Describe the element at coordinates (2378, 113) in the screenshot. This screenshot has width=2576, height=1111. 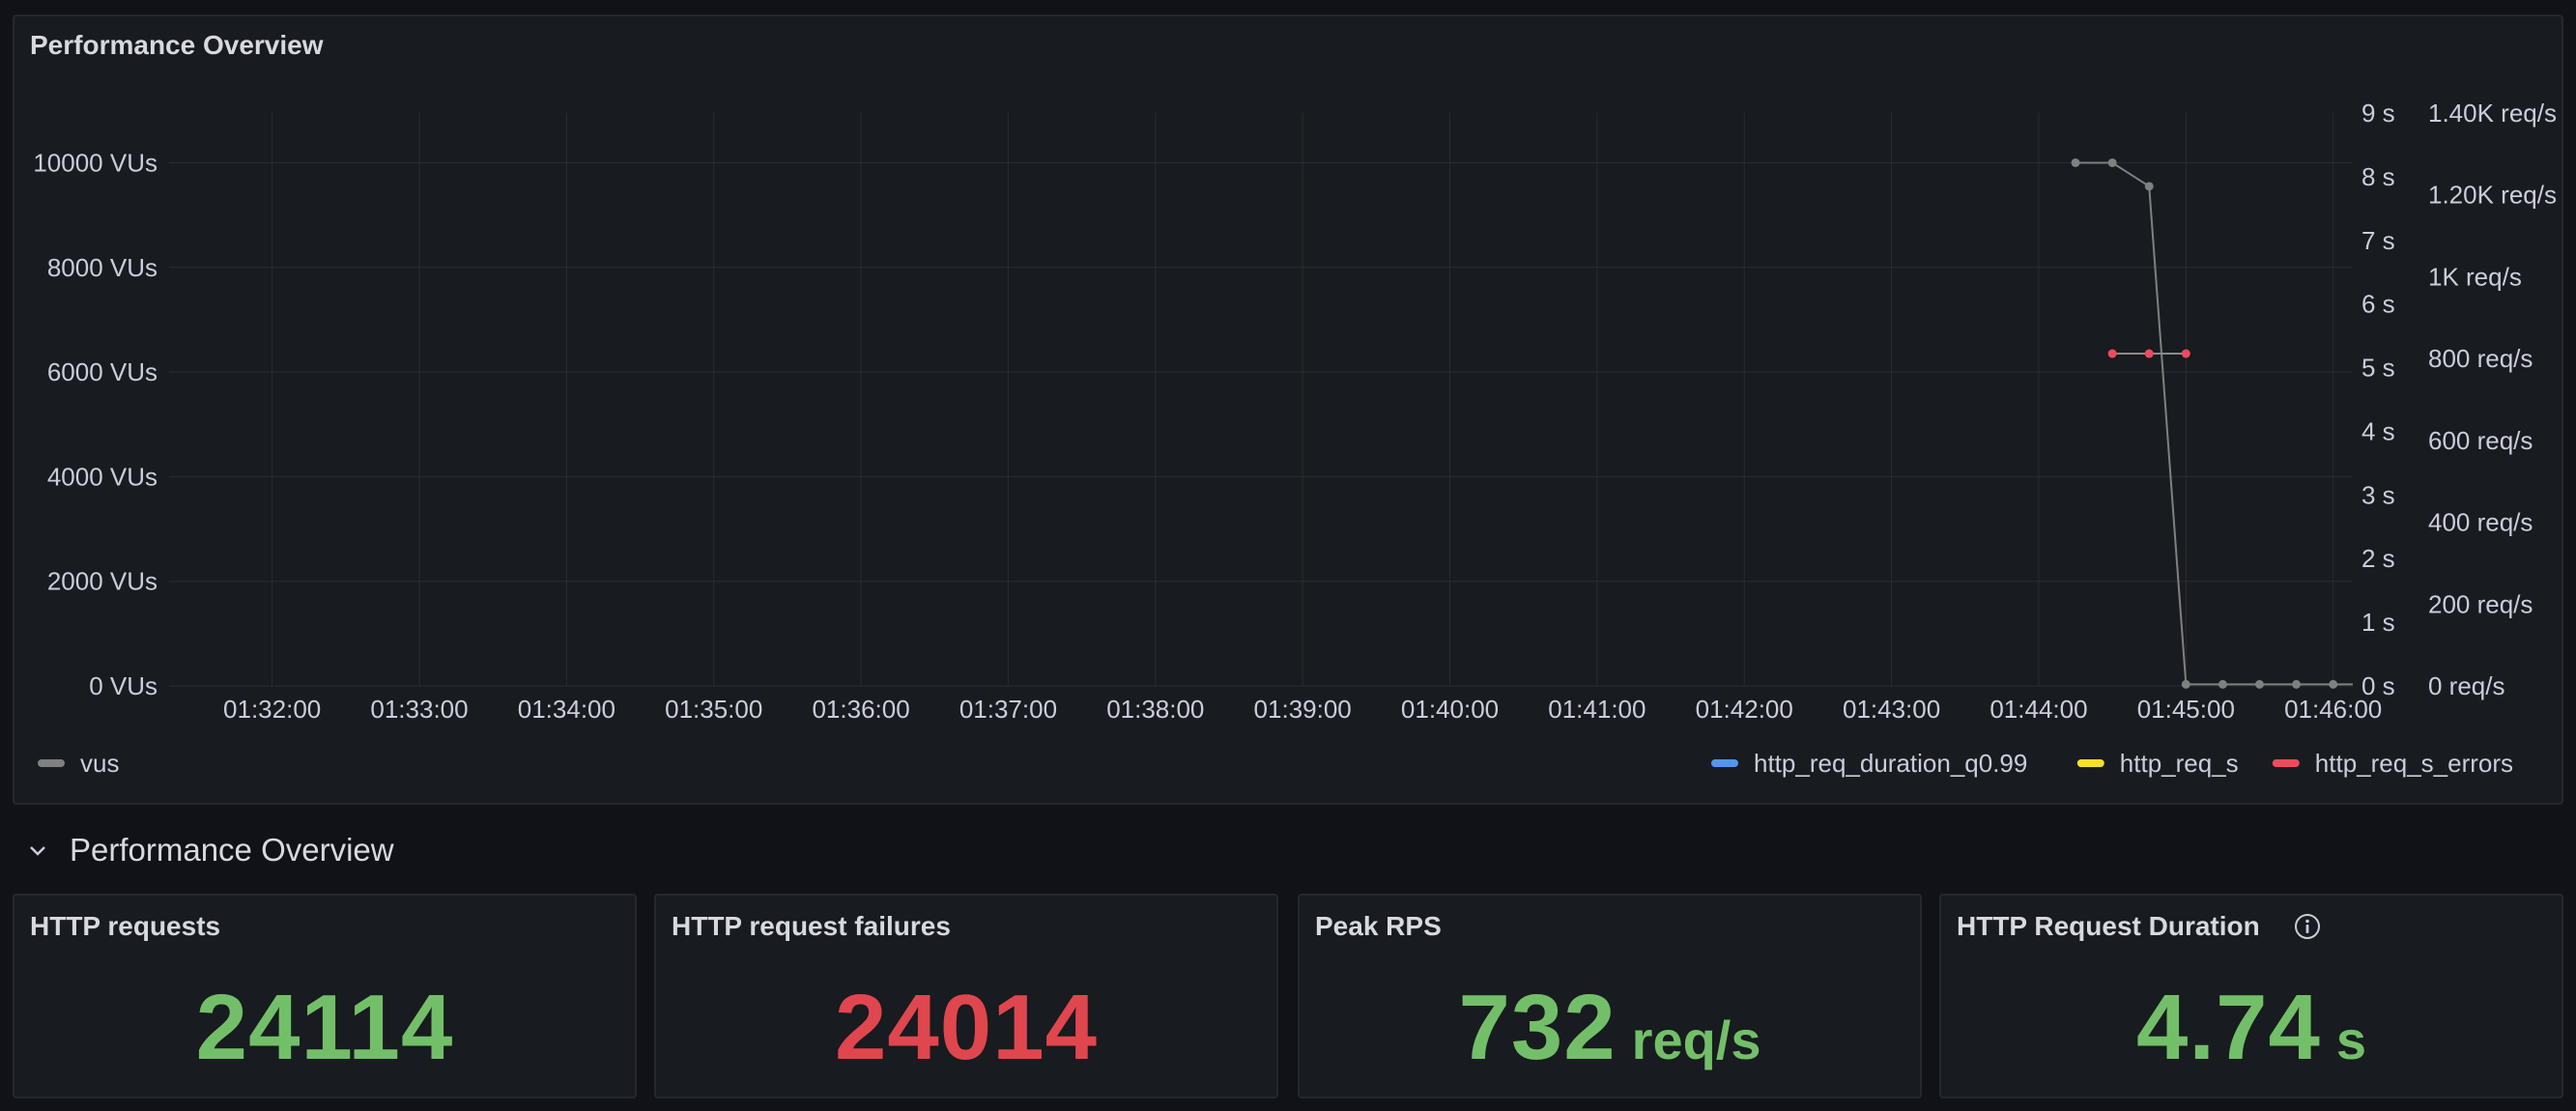
I see `y-right-seconds-tick-label: 9 s` at that location.